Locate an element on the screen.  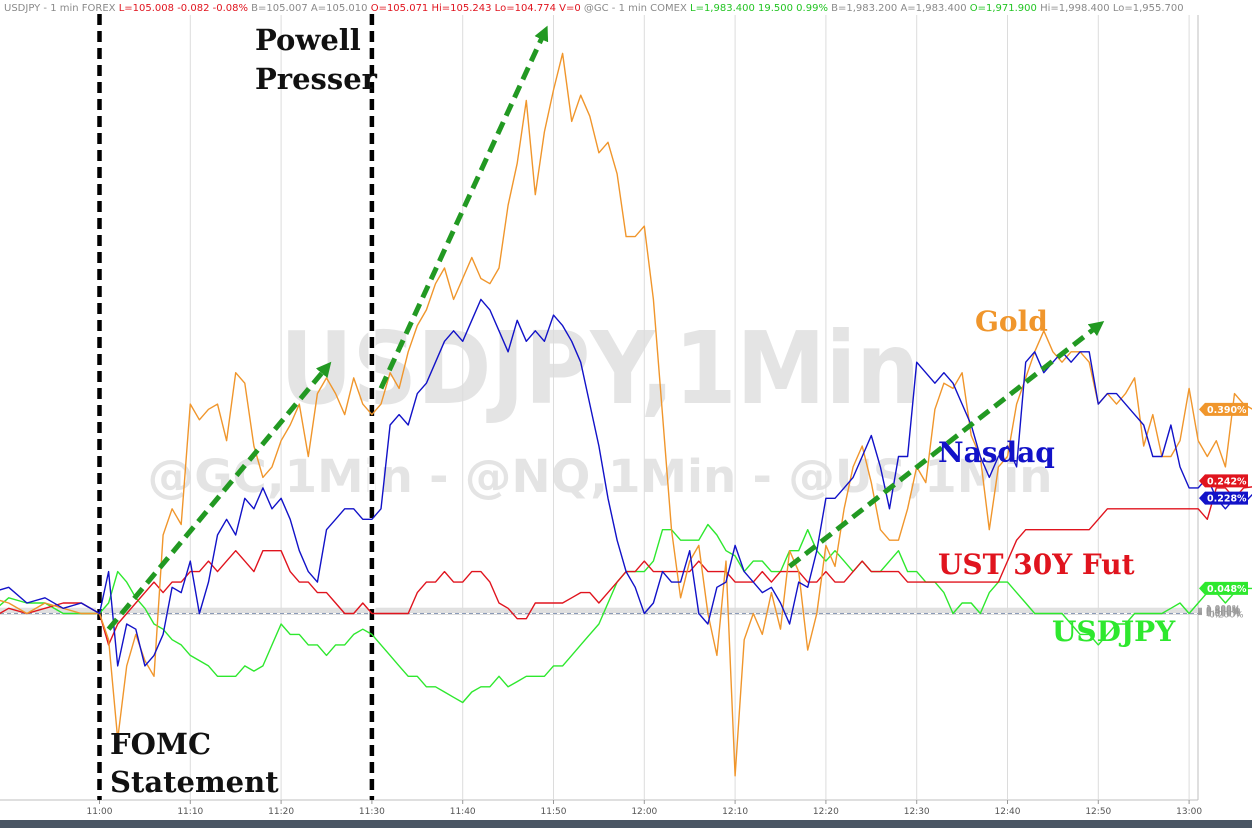
x-tick-label: 12:20 is located at coordinates (826, 812).